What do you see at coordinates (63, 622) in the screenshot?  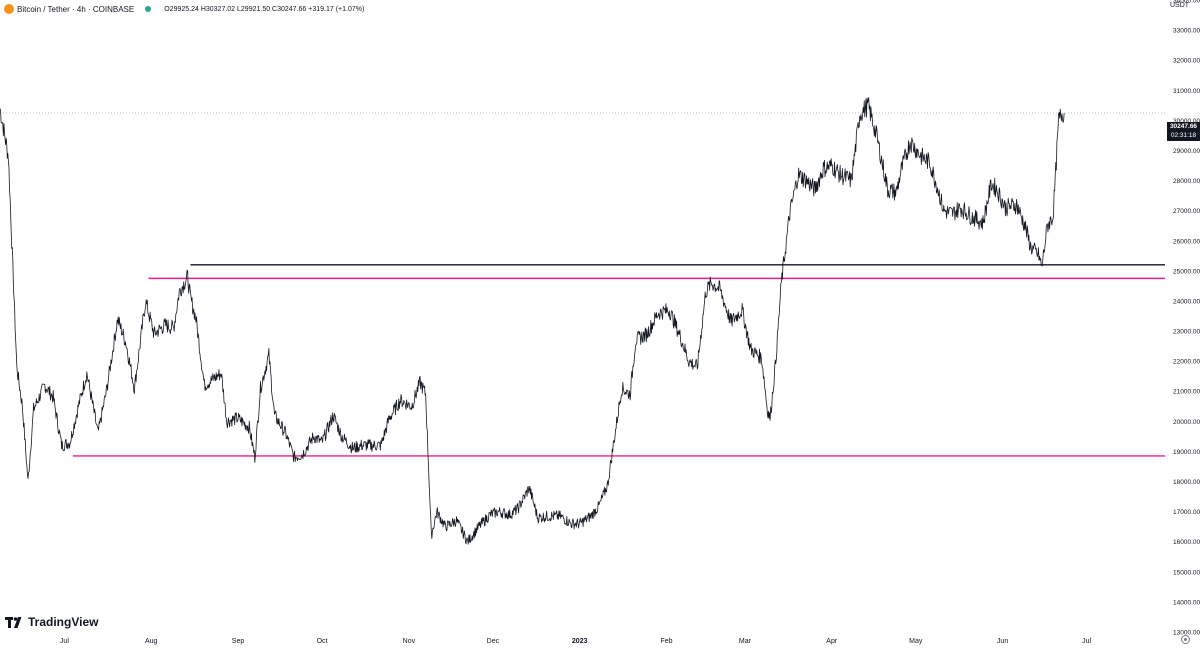 I see `watermark-text: TradingView` at bounding box center [63, 622].